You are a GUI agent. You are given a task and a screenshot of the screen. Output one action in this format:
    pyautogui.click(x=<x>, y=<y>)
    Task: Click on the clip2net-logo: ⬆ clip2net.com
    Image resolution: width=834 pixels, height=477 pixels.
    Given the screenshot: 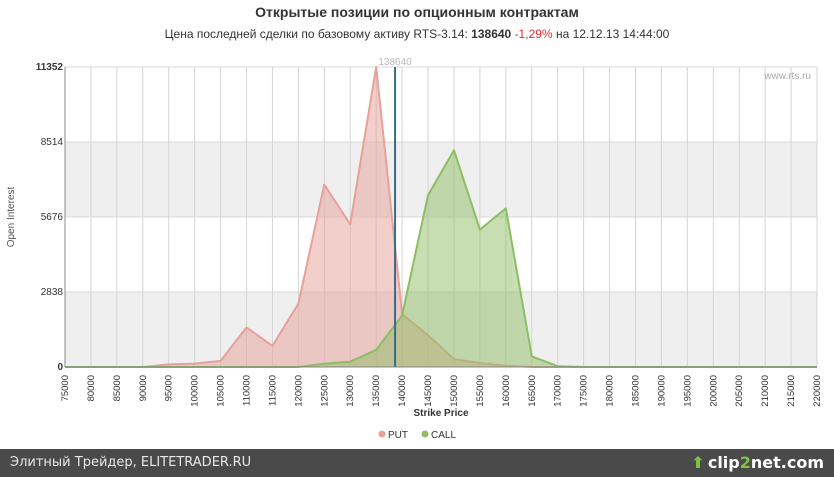 What is the action you would take?
    pyautogui.click(x=757, y=462)
    